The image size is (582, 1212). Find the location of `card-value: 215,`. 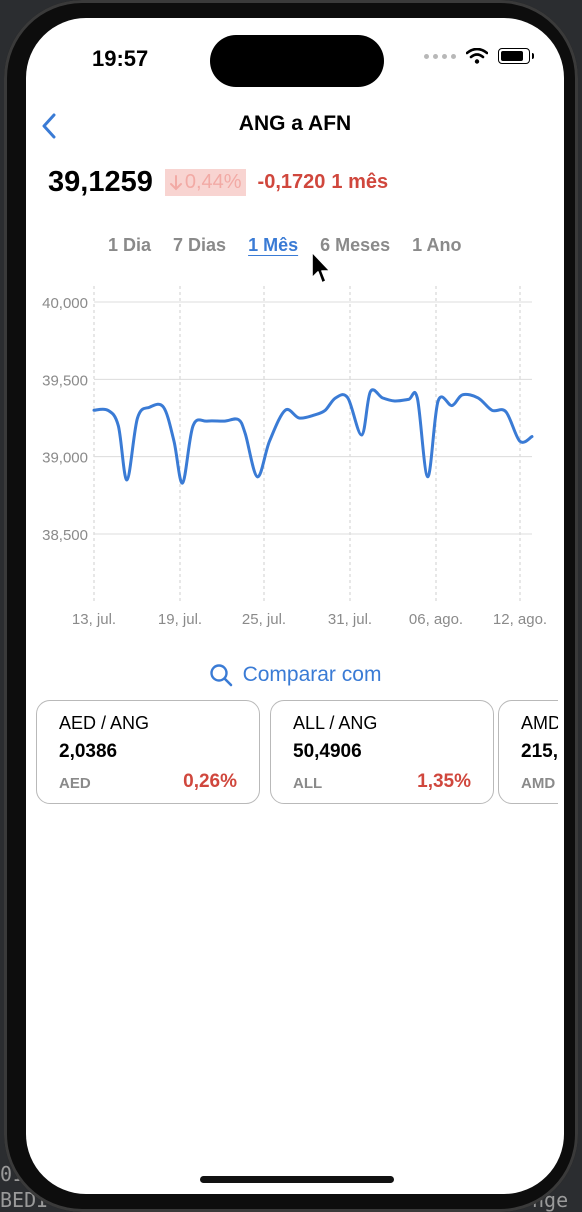

card-value: 215, is located at coordinates (539, 751).